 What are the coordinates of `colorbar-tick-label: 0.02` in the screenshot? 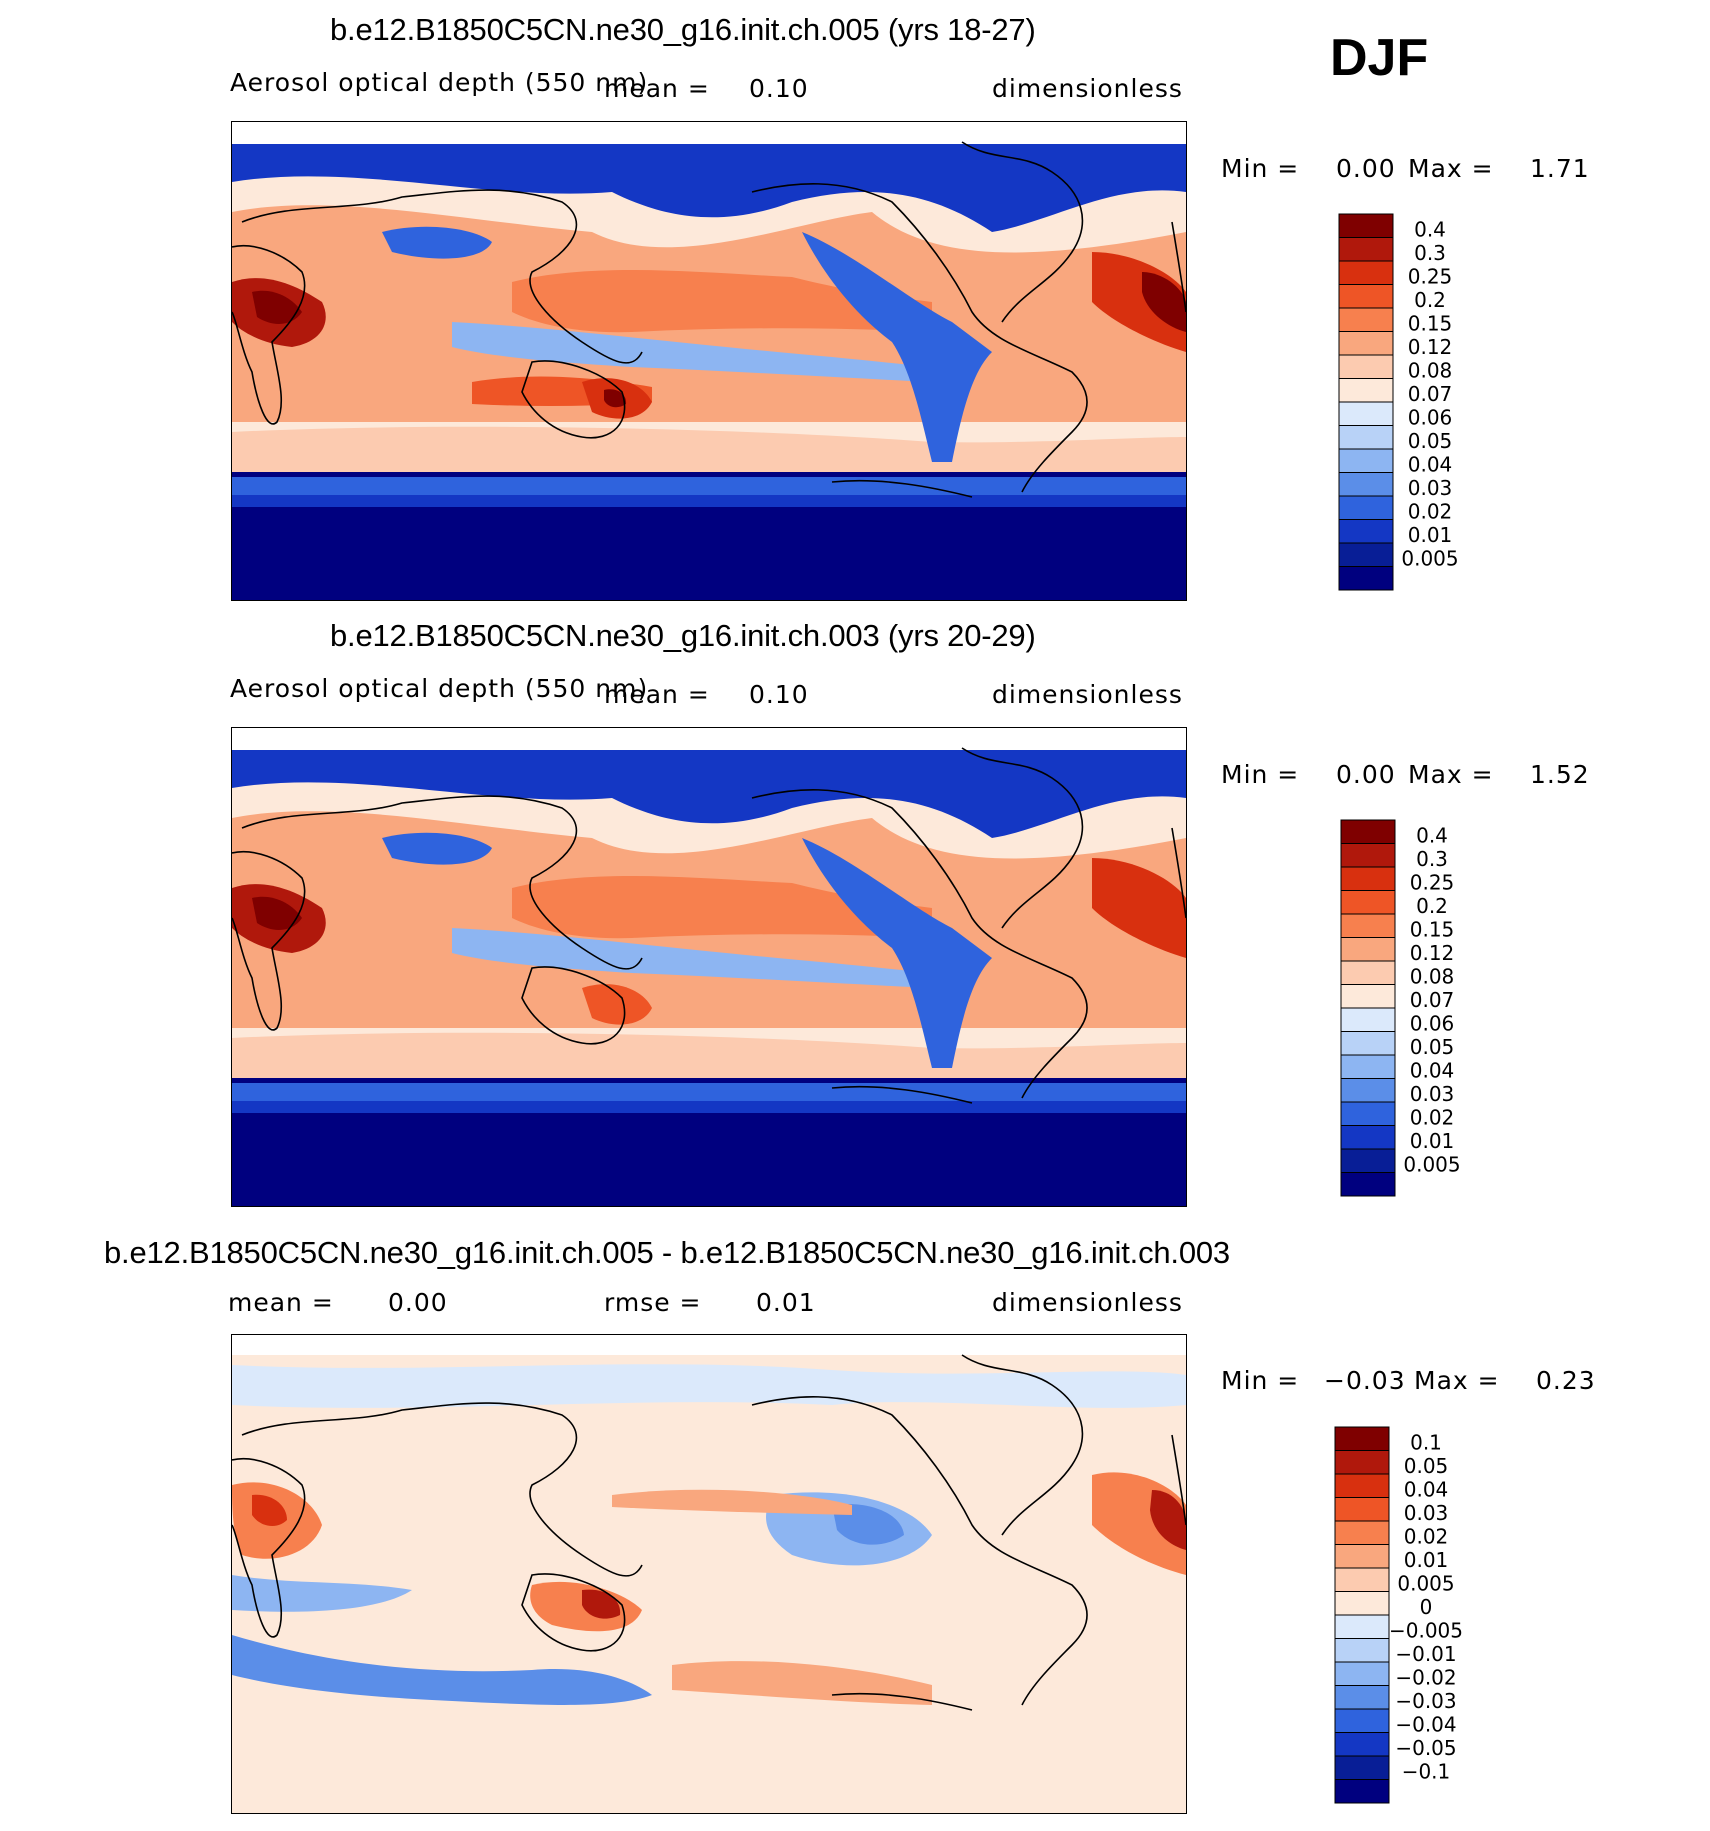 It's located at (1426, 1537).